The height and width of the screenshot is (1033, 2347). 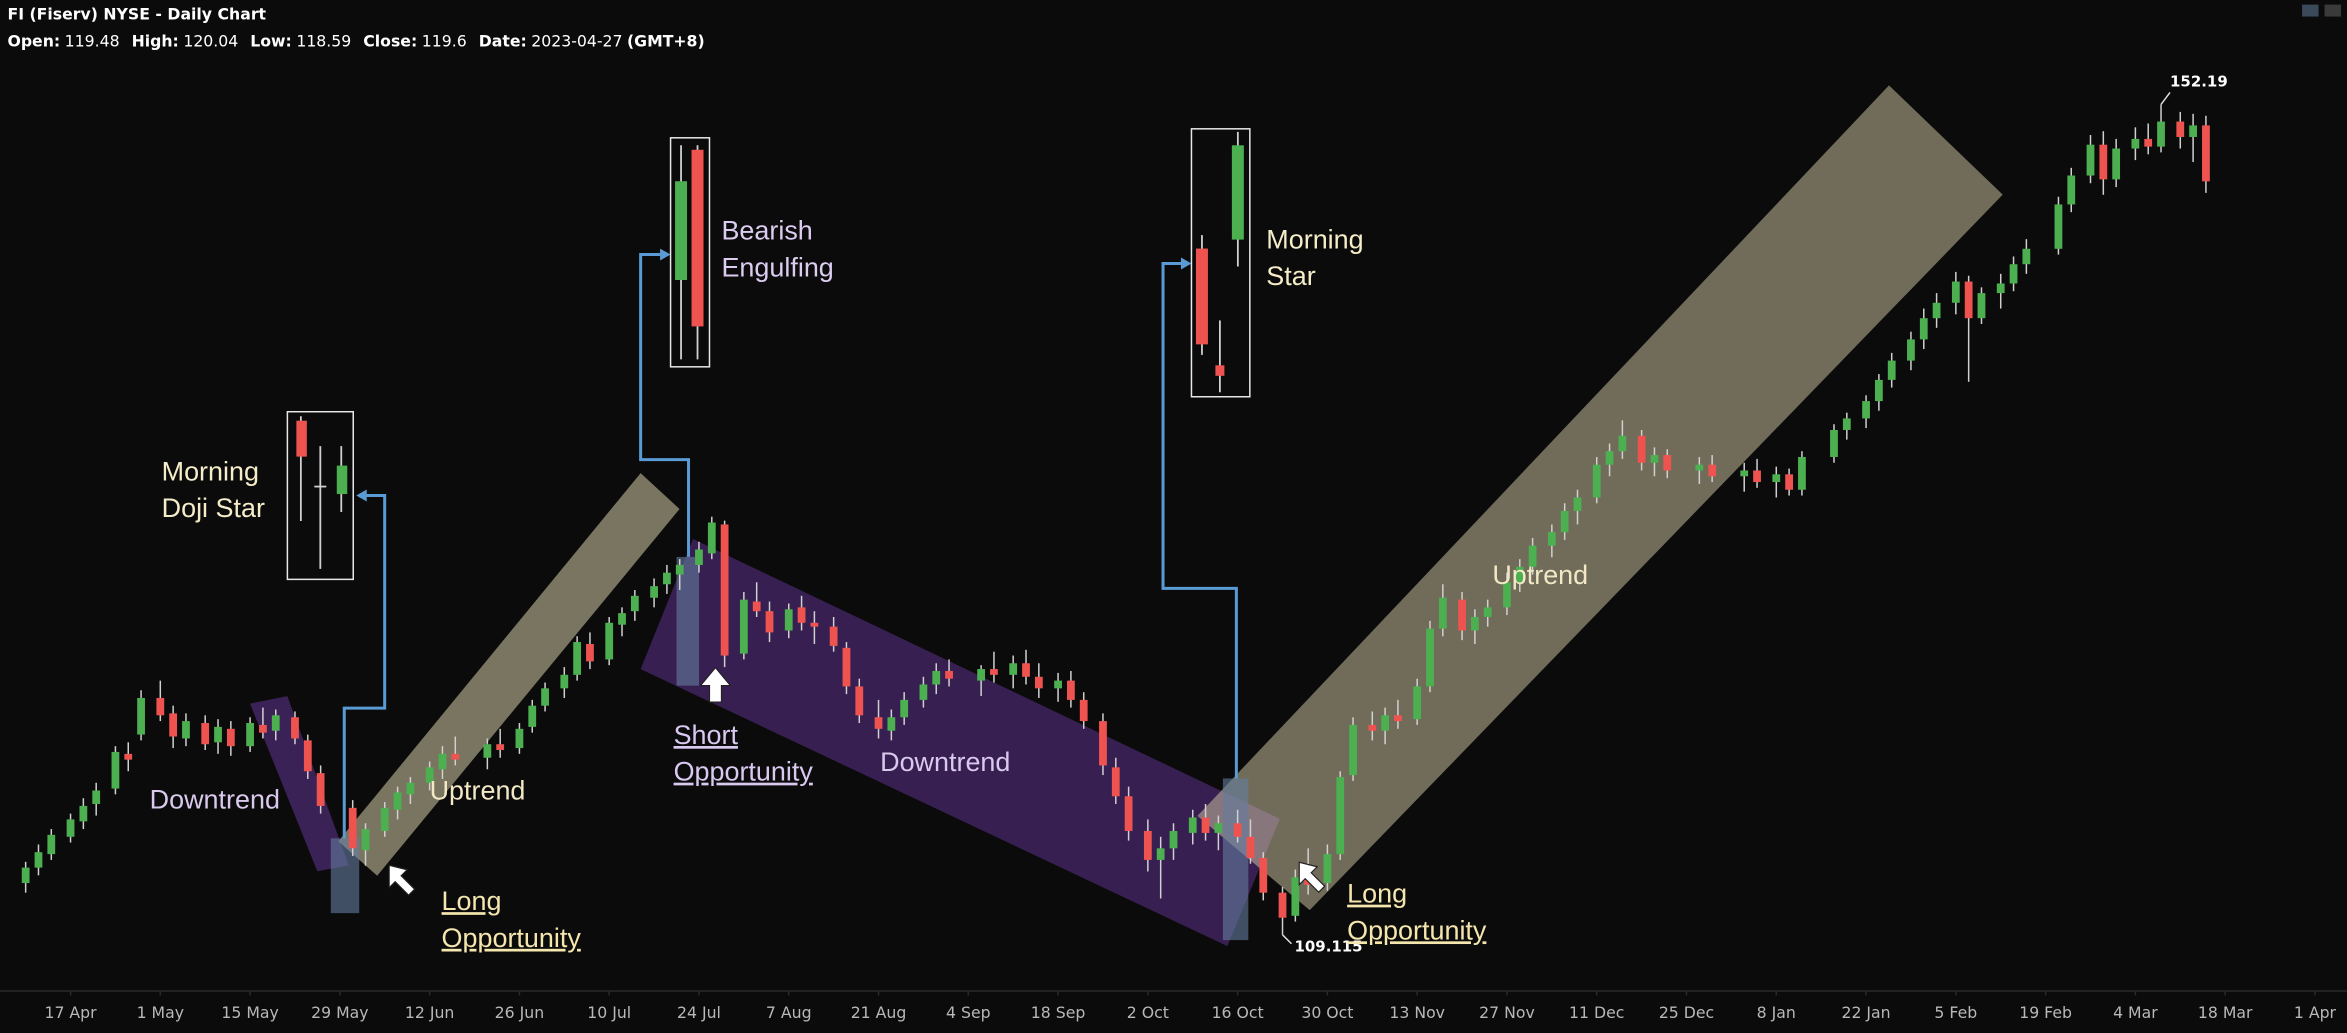 I want to click on x-tick-label: 21 Aug, so click(x=879, y=1012).